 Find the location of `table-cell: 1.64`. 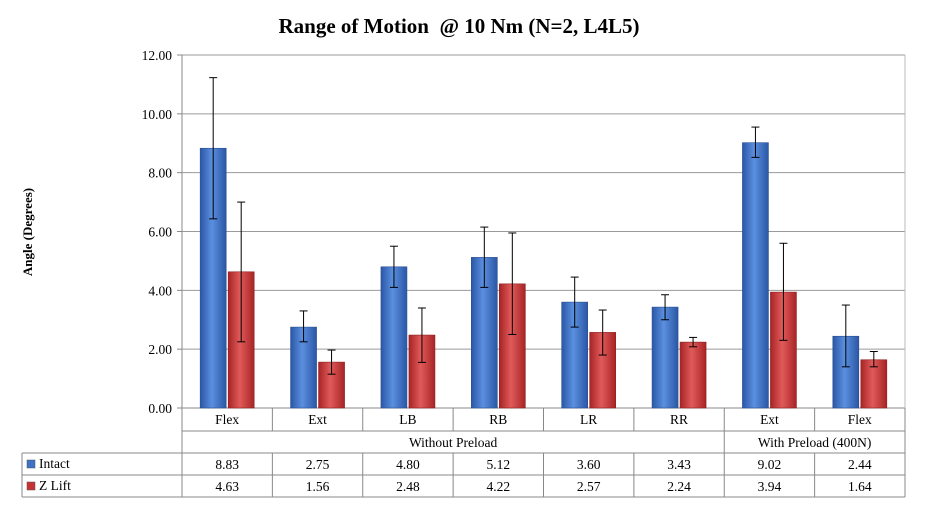

table-cell: 1.64 is located at coordinates (860, 486).